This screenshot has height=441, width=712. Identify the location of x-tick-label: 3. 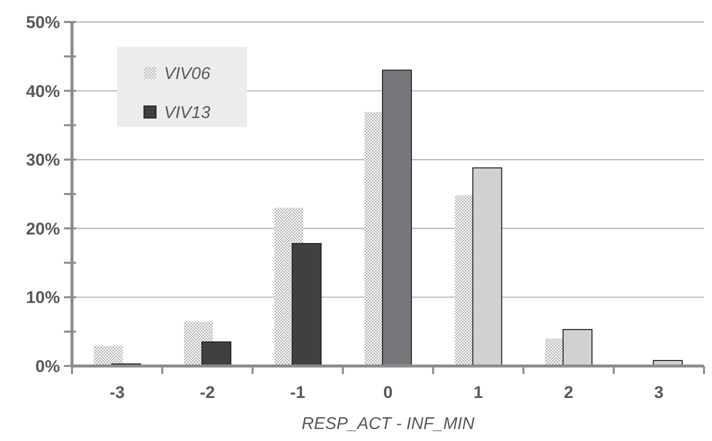
(659, 392).